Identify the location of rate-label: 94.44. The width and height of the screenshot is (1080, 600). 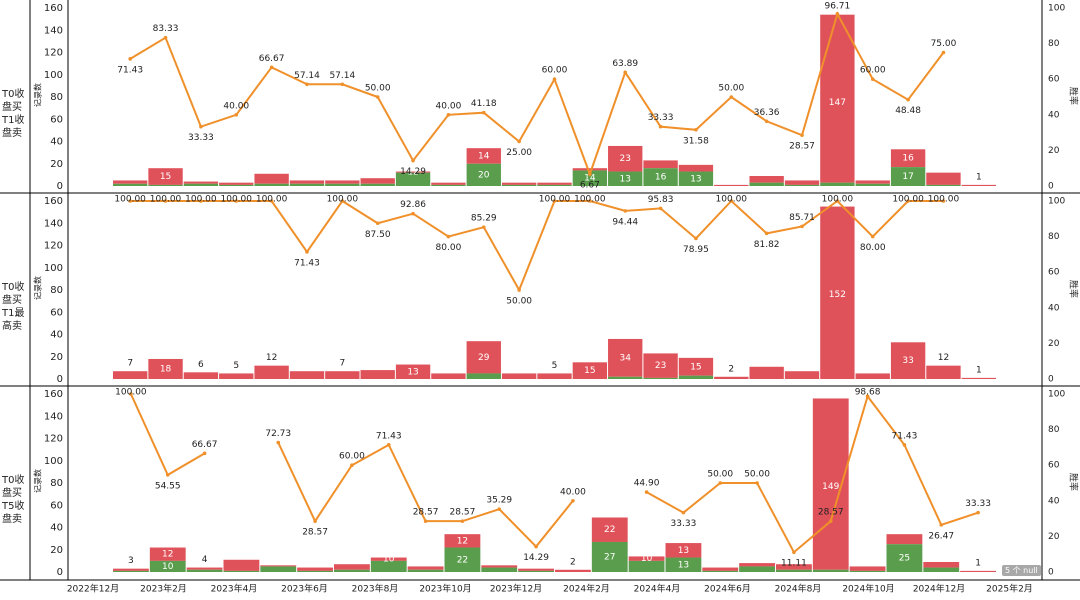
(625, 222).